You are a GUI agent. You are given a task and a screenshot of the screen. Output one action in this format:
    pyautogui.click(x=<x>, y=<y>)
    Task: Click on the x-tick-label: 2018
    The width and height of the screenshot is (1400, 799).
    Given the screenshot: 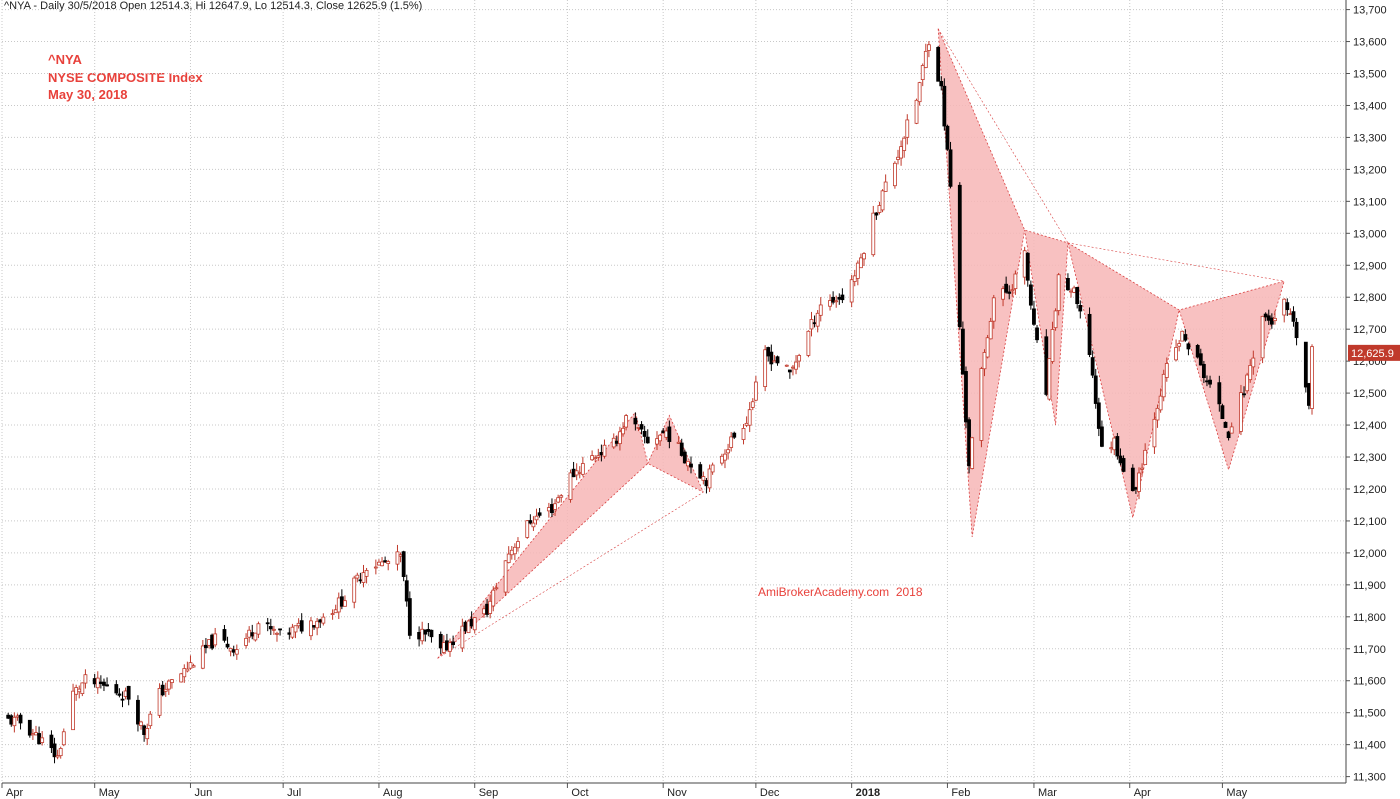 What is the action you would take?
    pyautogui.click(x=868, y=793)
    